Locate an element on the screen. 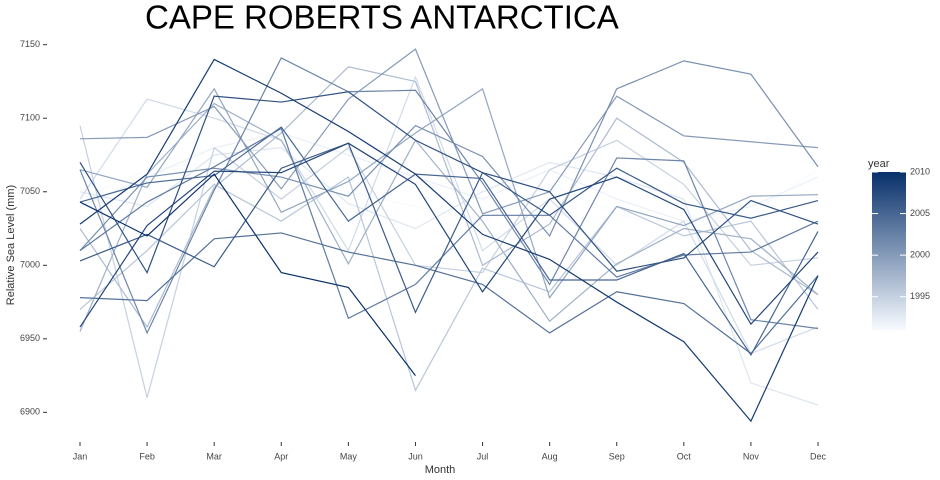 The width and height of the screenshot is (940, 480). x-tick-label: Jan is located at coordinates (80, 456).